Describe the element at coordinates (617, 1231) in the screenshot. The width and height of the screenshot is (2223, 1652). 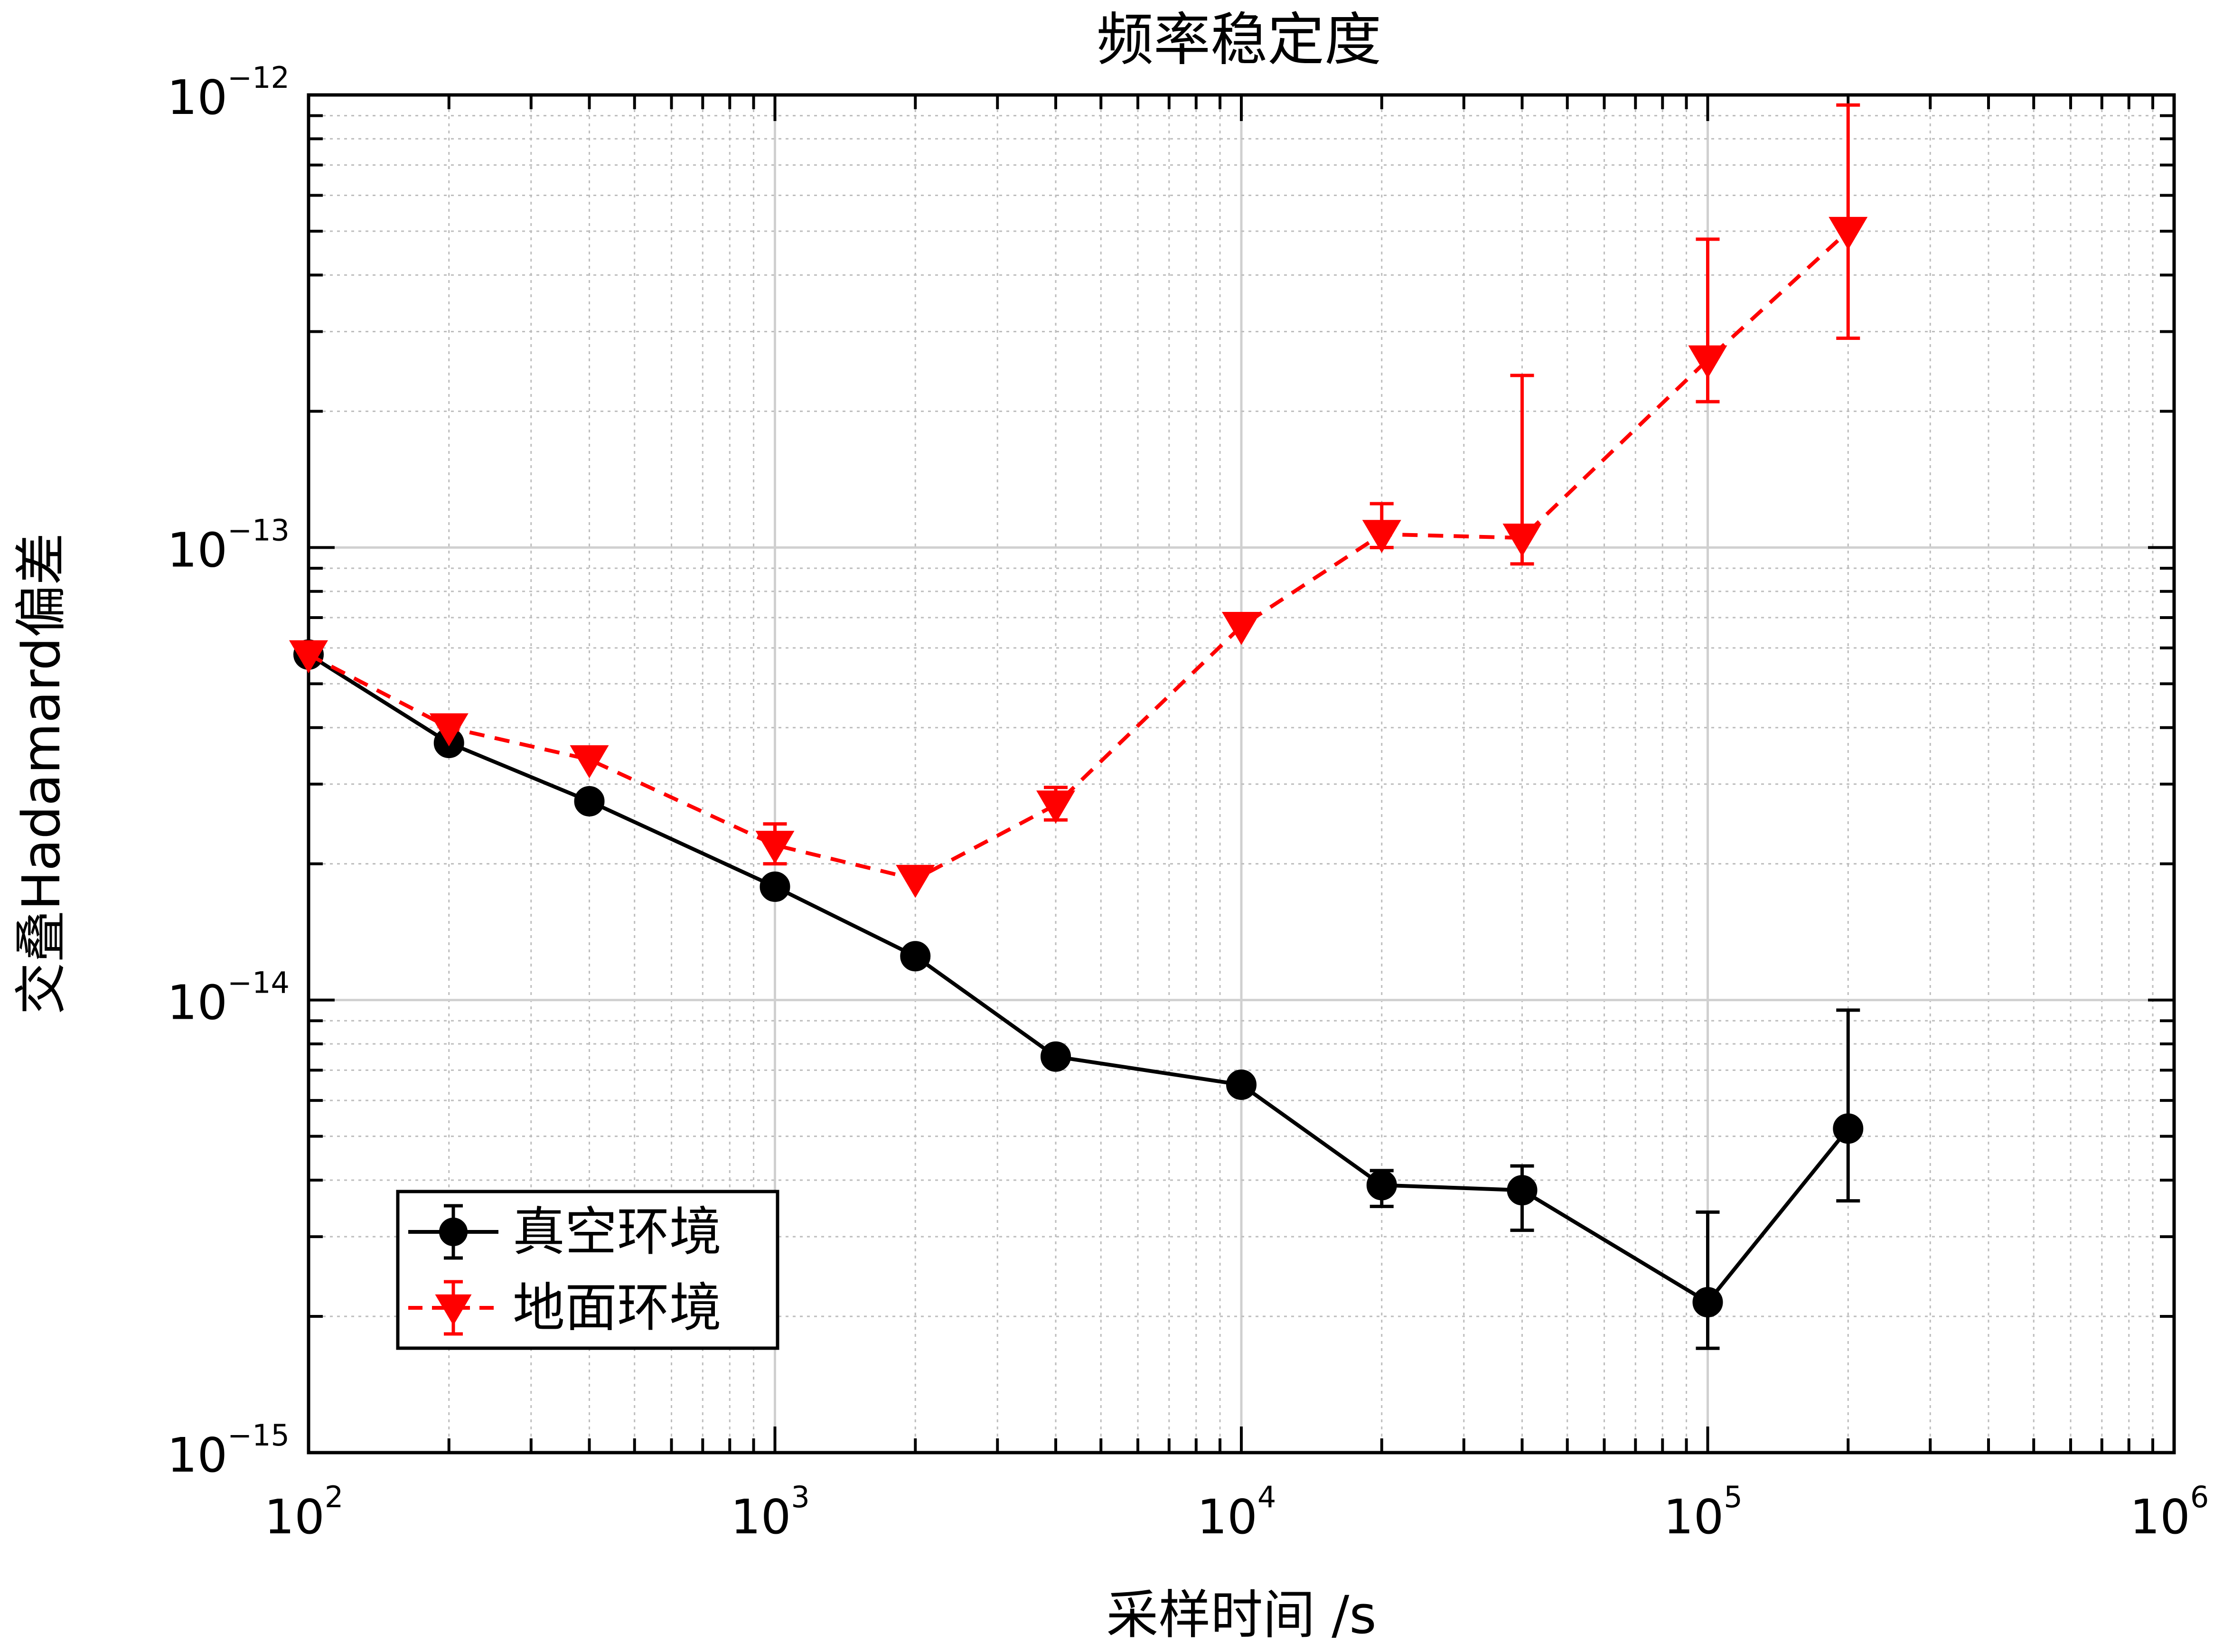
I see `legend-label: 真空环境` at that location.